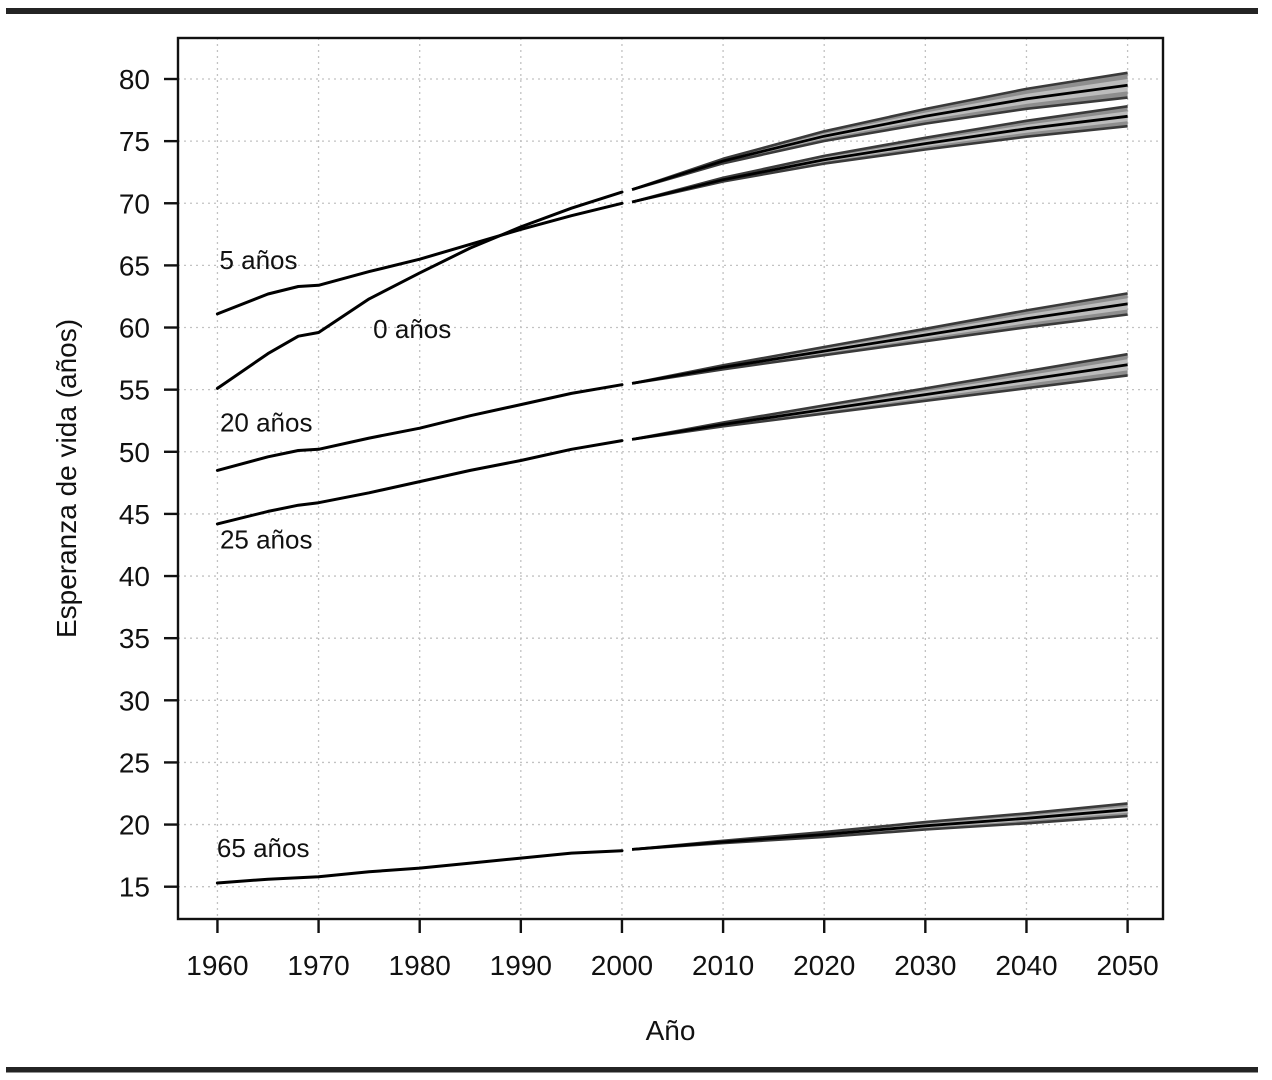 This screenshot has width=1272, height=1080. I want to click on band-upper-edge-25-a-os, so click(879, 396).